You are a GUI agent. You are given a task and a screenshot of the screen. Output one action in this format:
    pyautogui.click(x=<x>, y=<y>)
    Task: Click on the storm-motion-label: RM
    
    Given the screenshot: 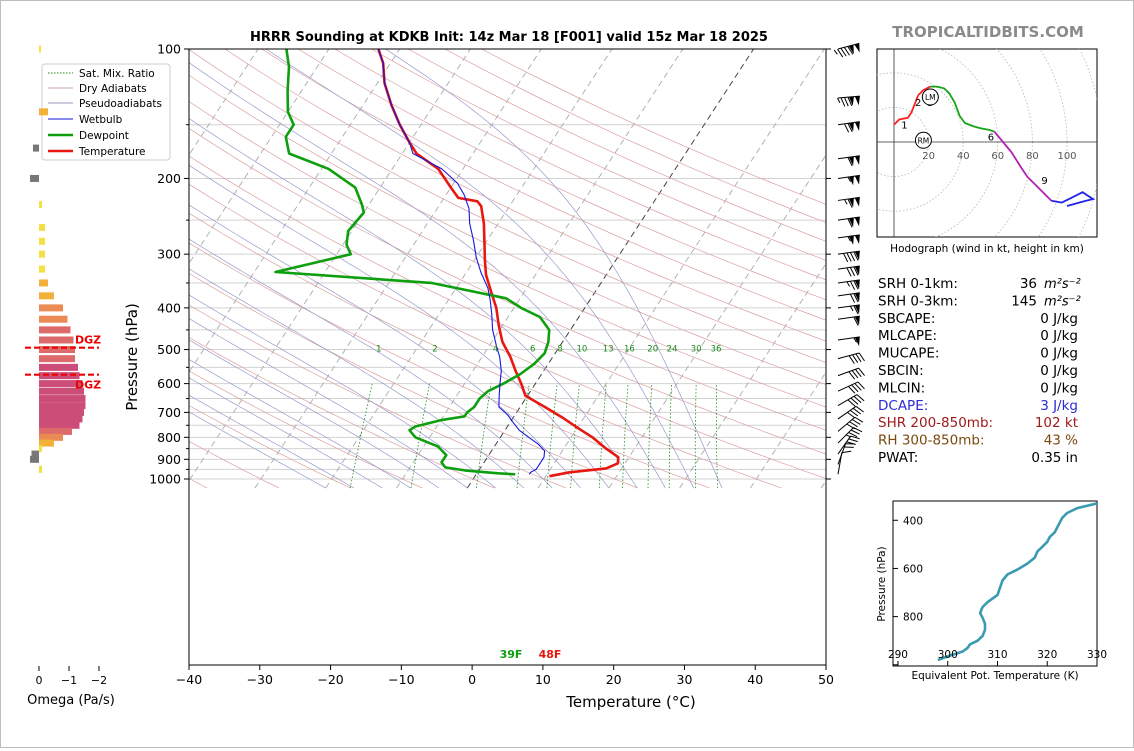 What is the action you would take?
    pyautogui.click(x=924, y=140)
    